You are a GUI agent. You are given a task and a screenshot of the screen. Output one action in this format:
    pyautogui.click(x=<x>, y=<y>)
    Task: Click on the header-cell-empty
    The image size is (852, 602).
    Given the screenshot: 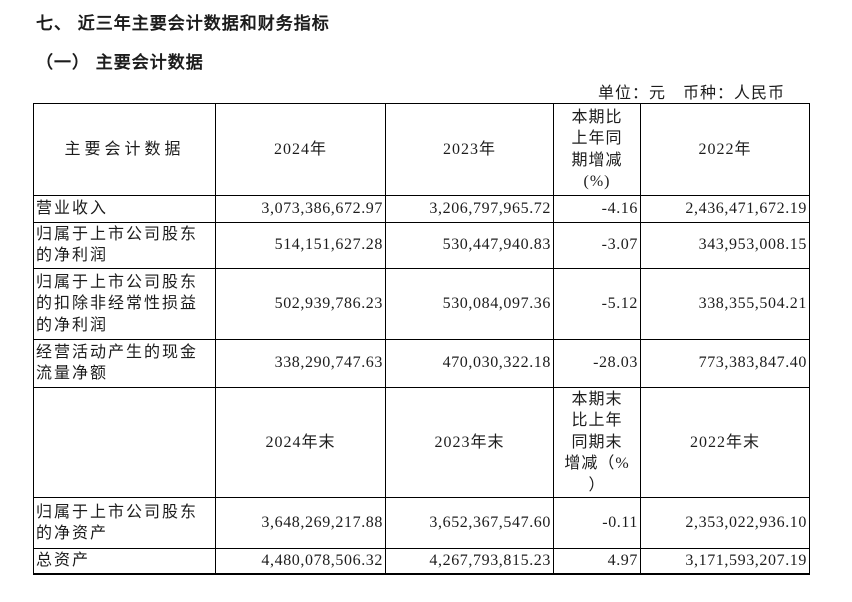 What is the action you would take?
    pyautogui.click(x=124, y=442)
    